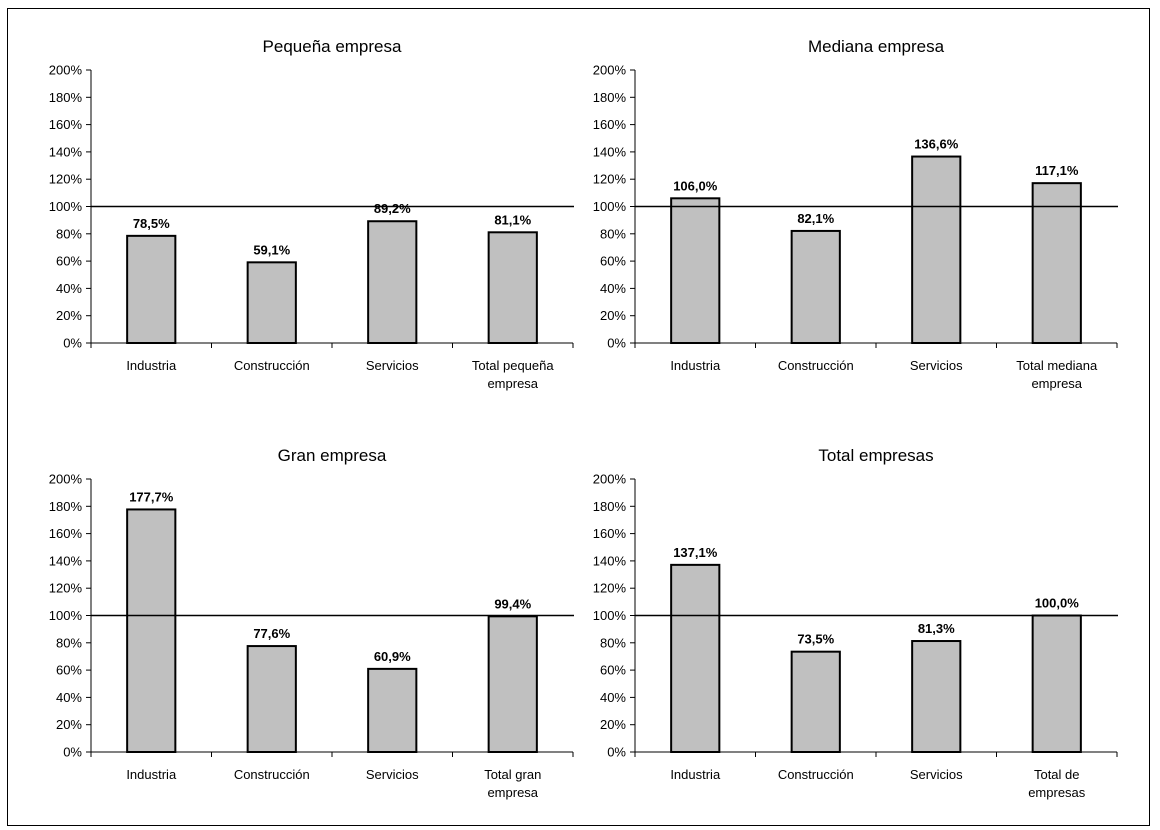 The height and width of the screenshot is (830, 1160). Describe the element at coordinates (392, 656) in the screenshot. I see `data-label: 60,9%` at that location.